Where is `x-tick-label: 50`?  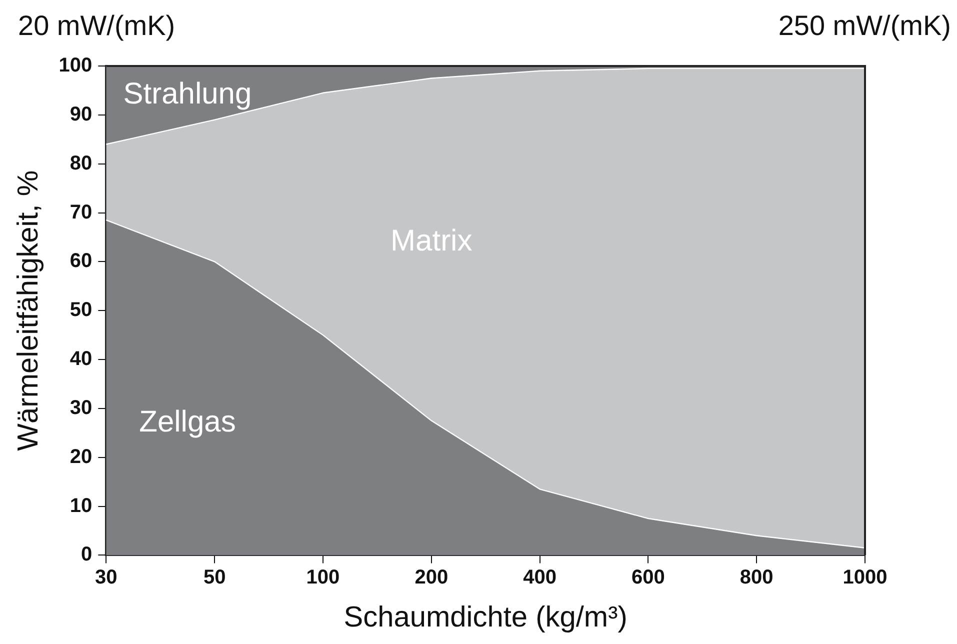
x-tick-label: 50 is located at coordinates (214, 577).